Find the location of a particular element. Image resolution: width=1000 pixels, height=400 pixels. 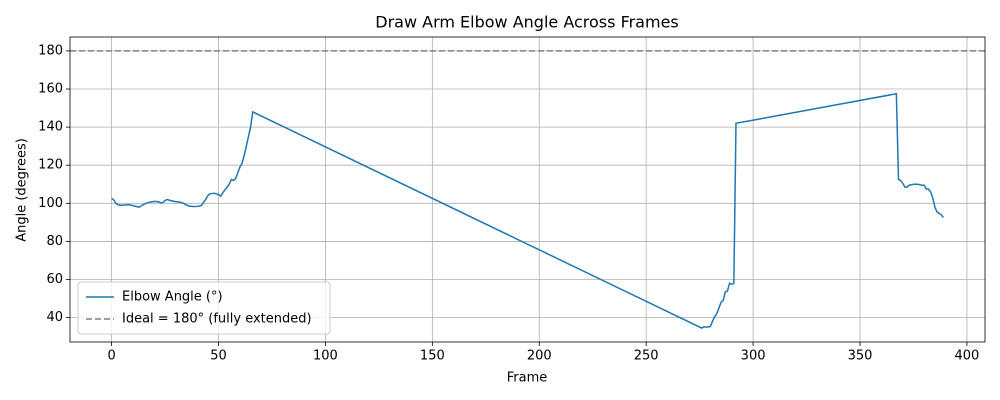

y-tick-label: 160 is located at coordinates (50, 89).